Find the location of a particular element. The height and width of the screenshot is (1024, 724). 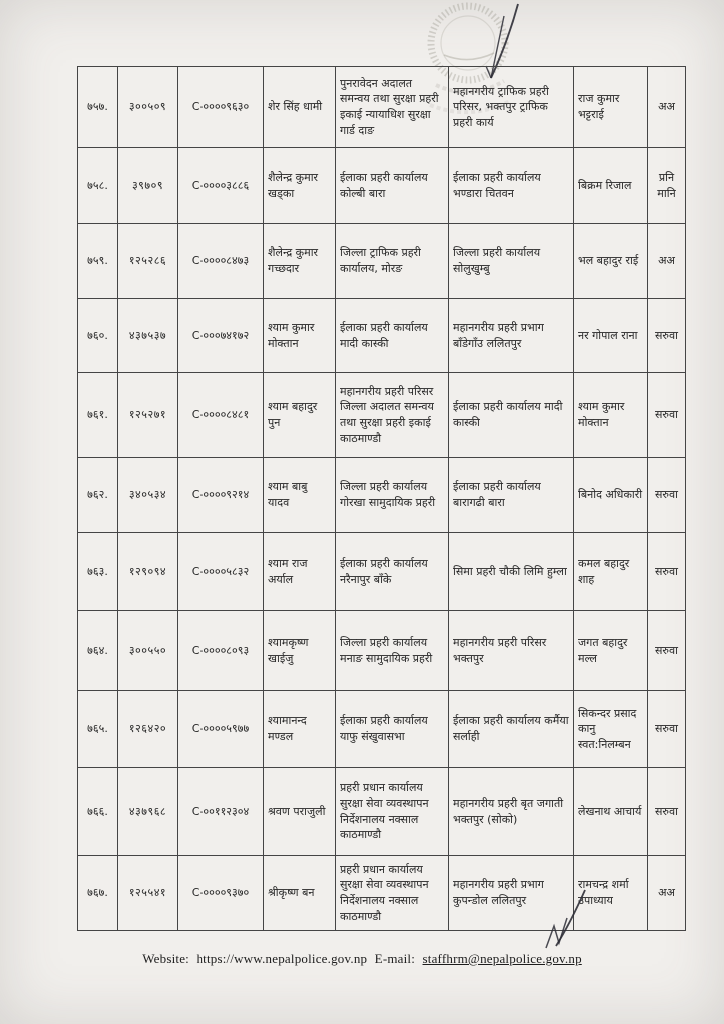

cell-employee-no: ३००५५० is located at coordinates (147, 650).